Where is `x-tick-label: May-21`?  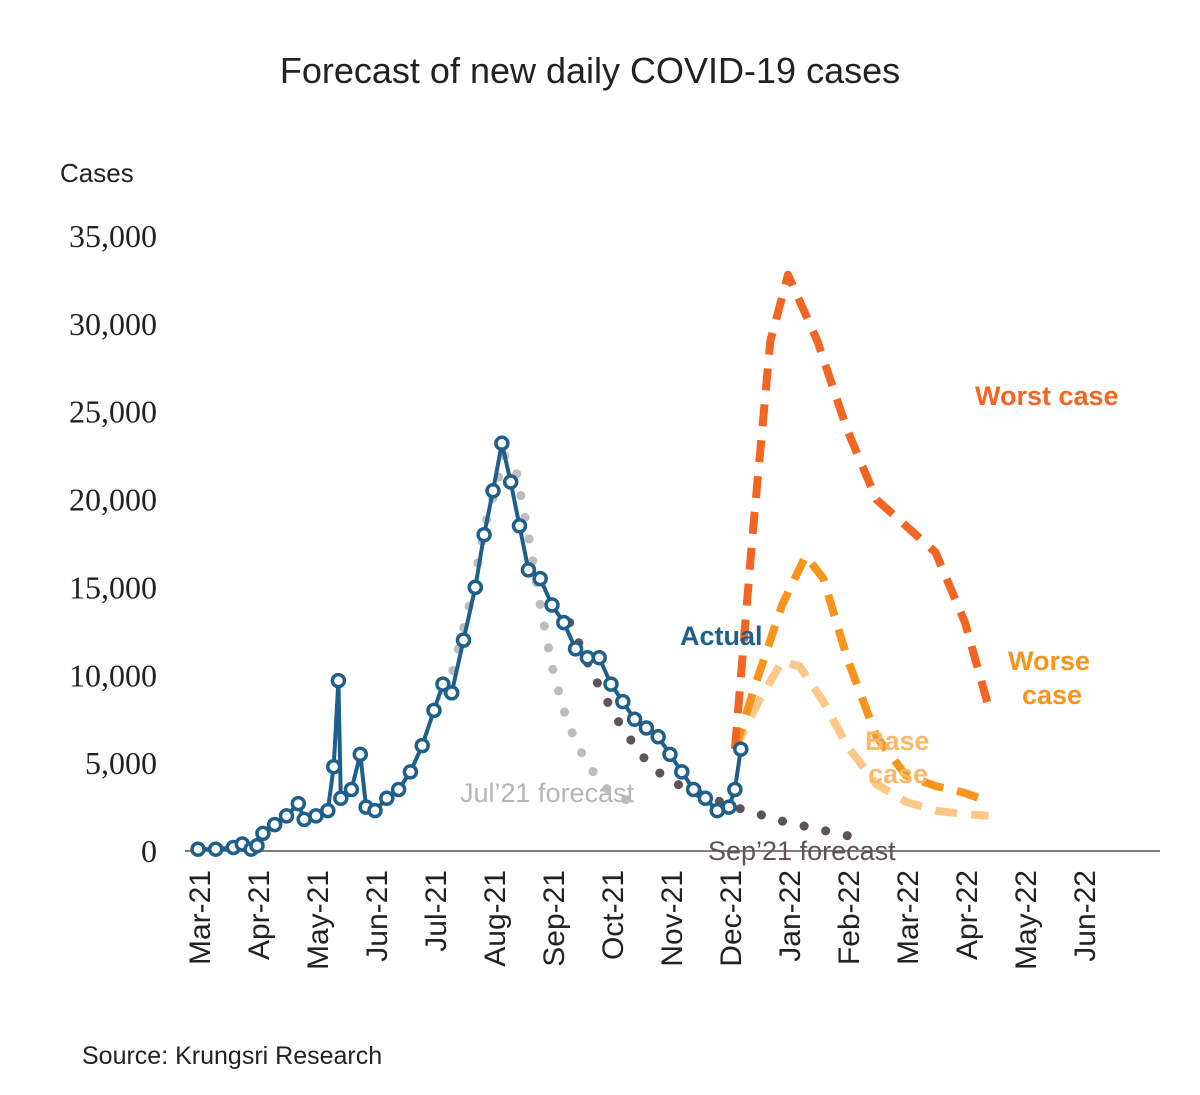 x-tick-label: May-21 is located at coordinates (318, 920).